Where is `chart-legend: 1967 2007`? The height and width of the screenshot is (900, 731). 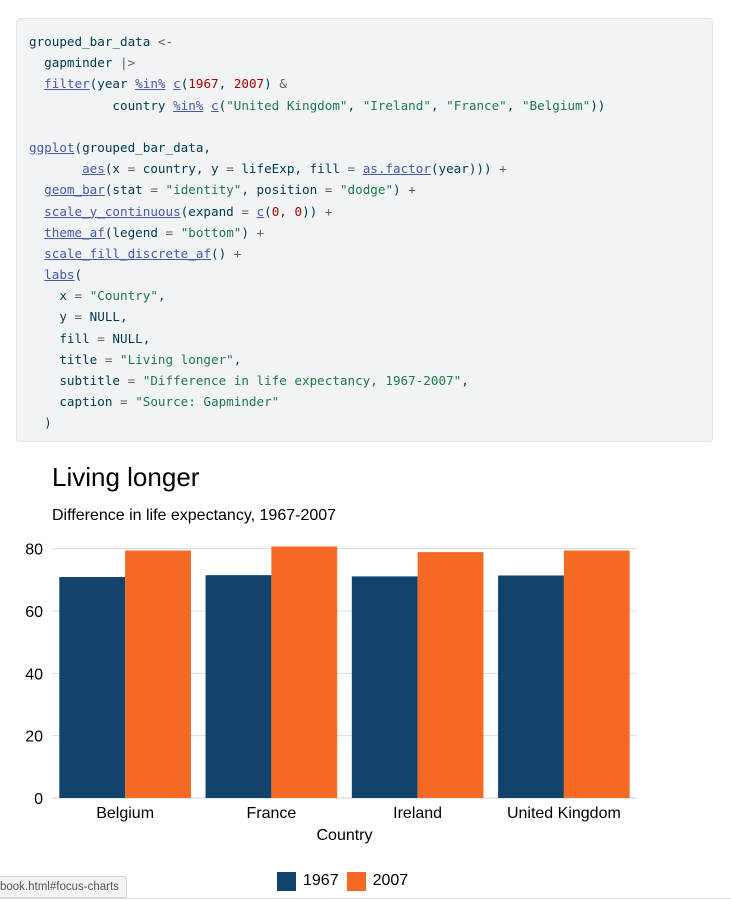
chart-legend: 1967 2007 is located at coordinates (346, 881).